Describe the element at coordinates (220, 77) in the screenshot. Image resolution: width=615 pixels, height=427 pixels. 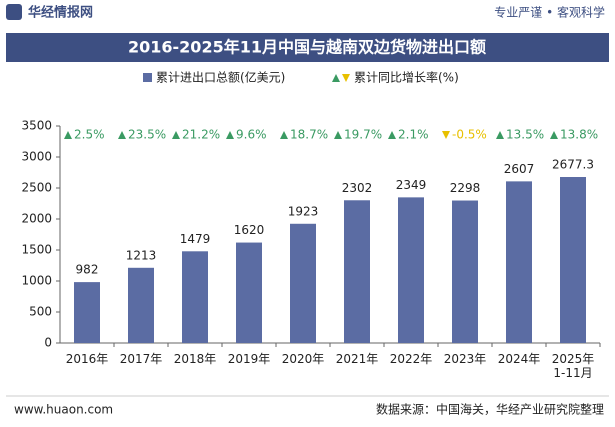
I see `legend-label: 累计进出口总额(亿美元)` at that location.